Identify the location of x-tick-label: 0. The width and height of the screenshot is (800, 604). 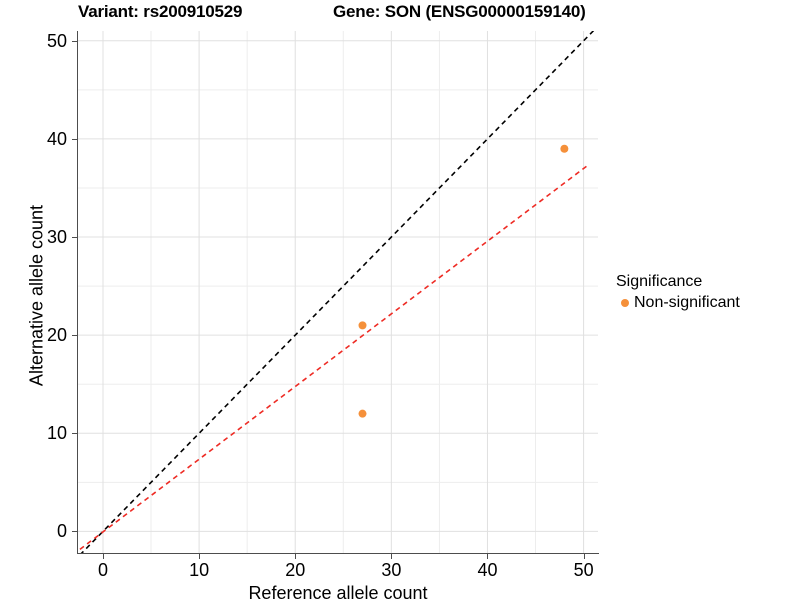
(102, 570).